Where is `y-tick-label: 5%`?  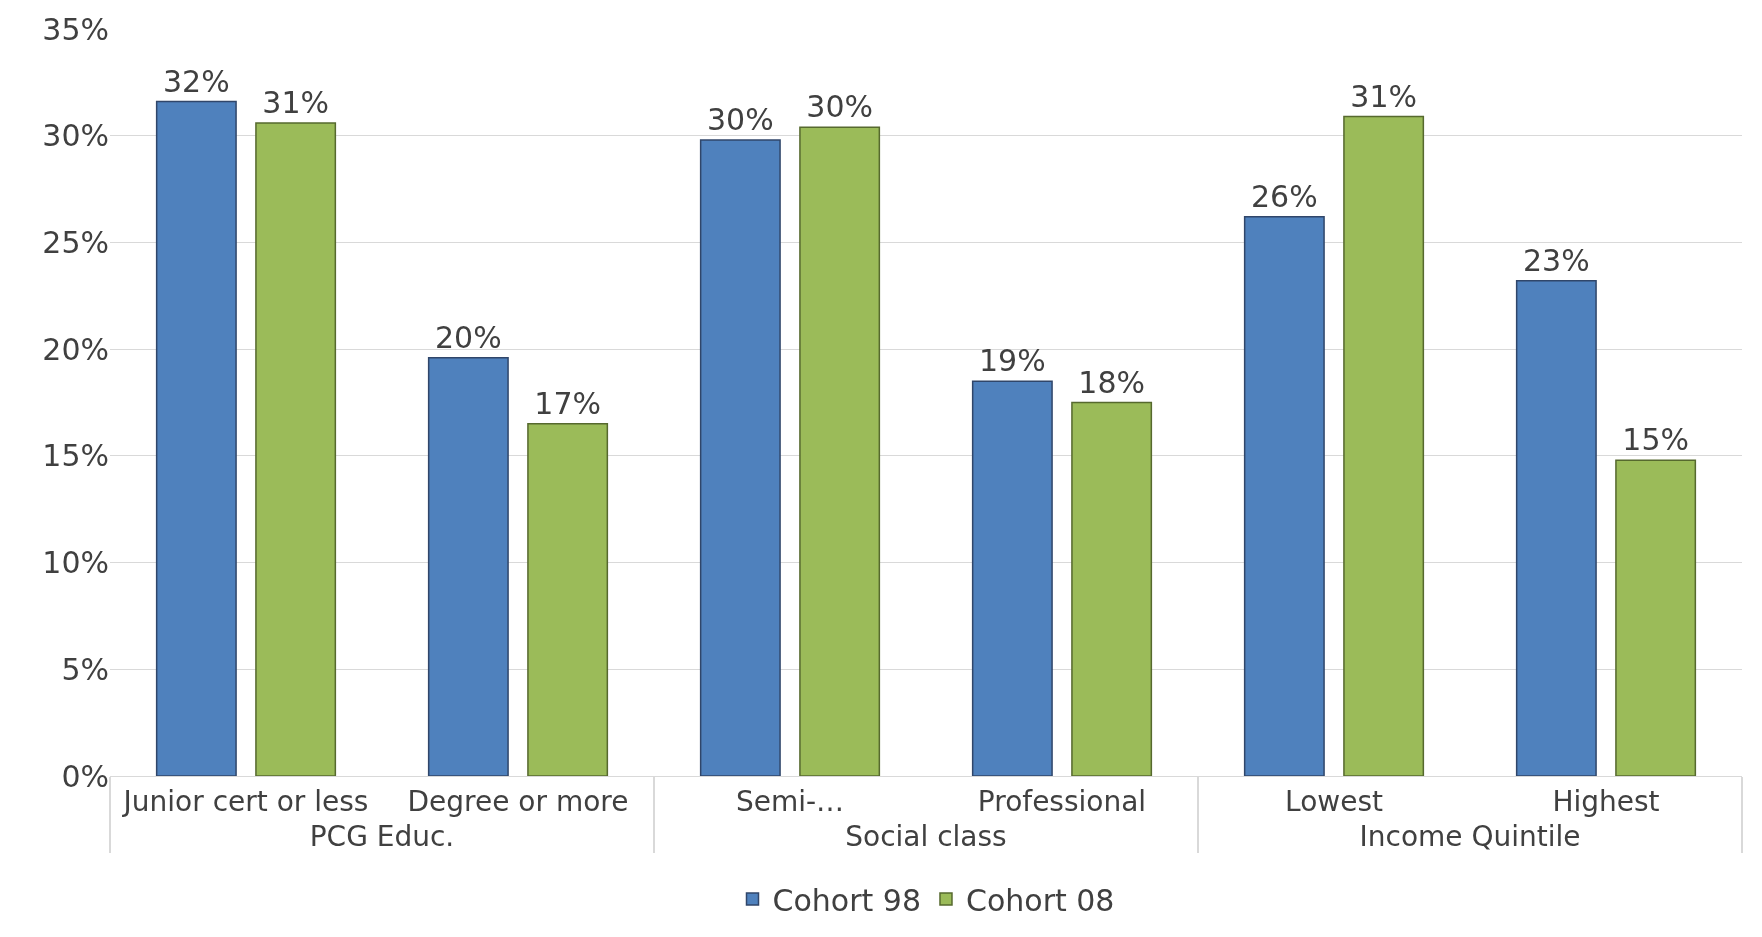
y-tick-label: 5% is located at coordinates (85, 669).